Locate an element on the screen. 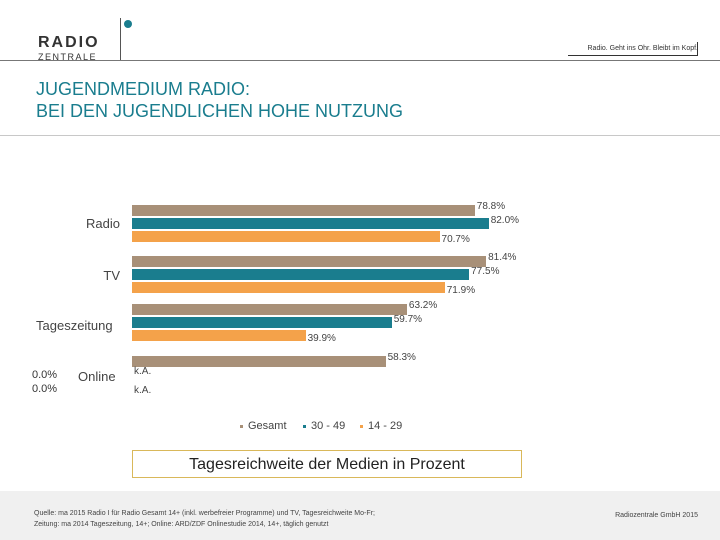  header-divider is located at coordinates (360, 60).